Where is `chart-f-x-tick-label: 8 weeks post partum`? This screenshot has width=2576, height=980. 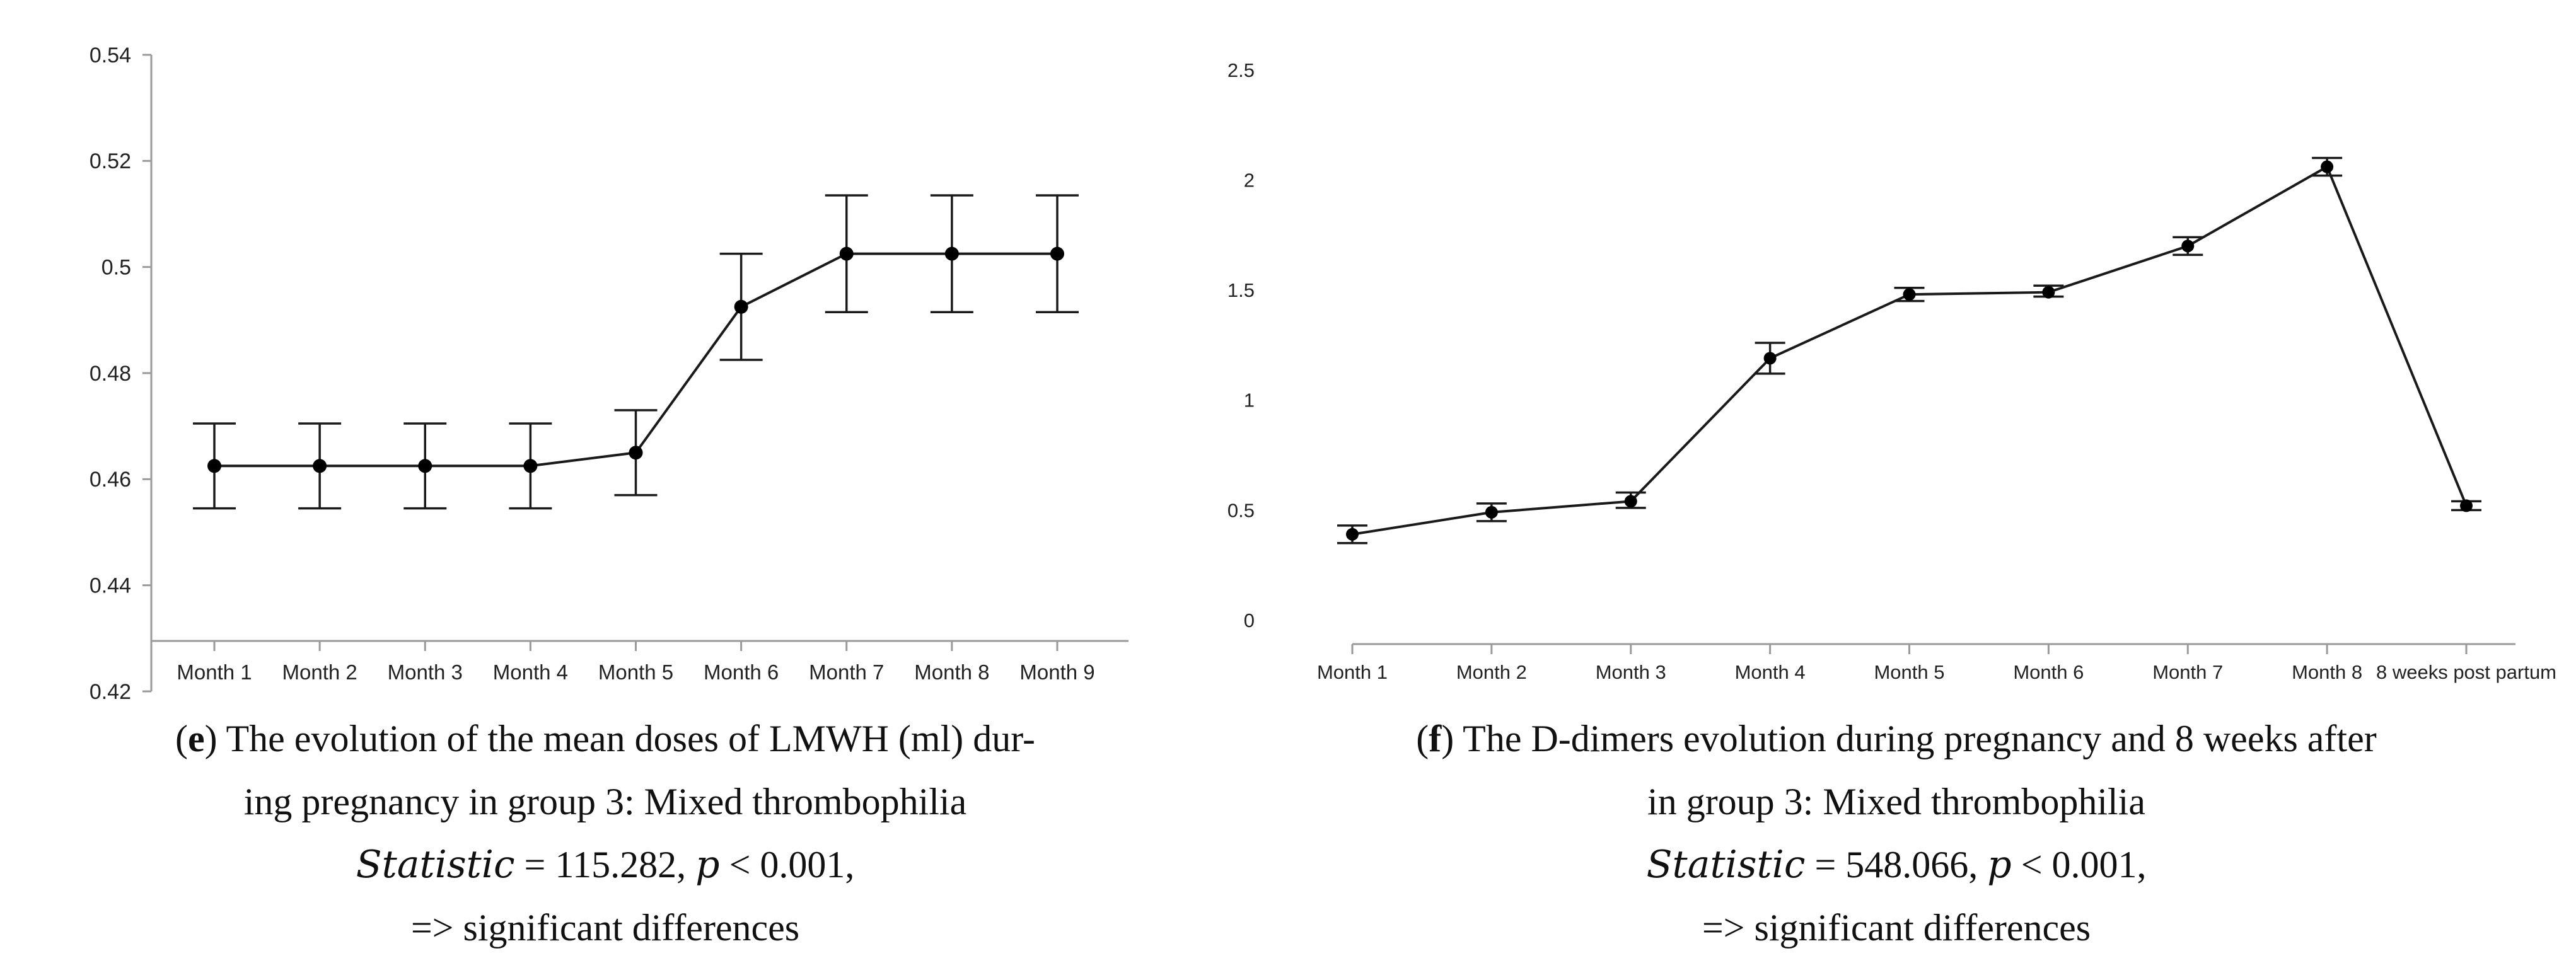
chart-f-x-tick-label: 8 weeks post partum is located at coordinates (2466, 672).